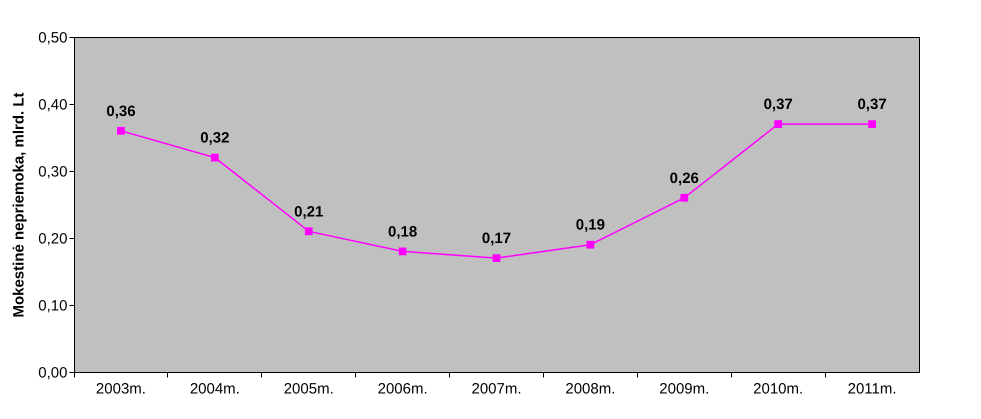 The image size is (981, 419). What do you see at coordinates (215, 389) in the screenshot?
I see `x-tick-label: 2004m.` at bounding box center [215, 389].